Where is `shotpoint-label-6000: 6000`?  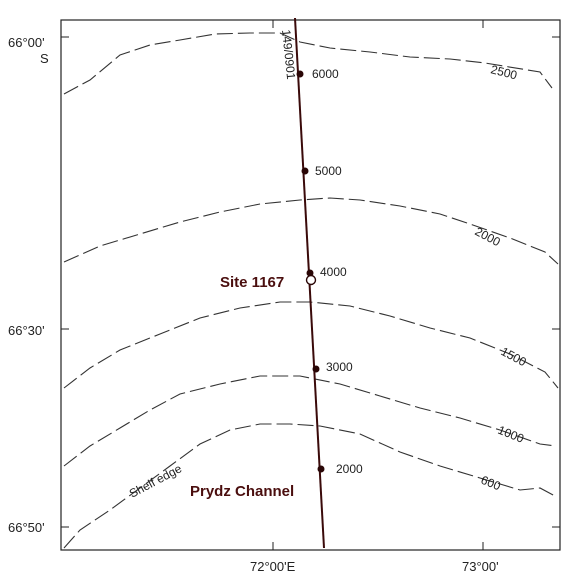 shotpoint-label-6000: 6000 is located at coordinates (325, 74).